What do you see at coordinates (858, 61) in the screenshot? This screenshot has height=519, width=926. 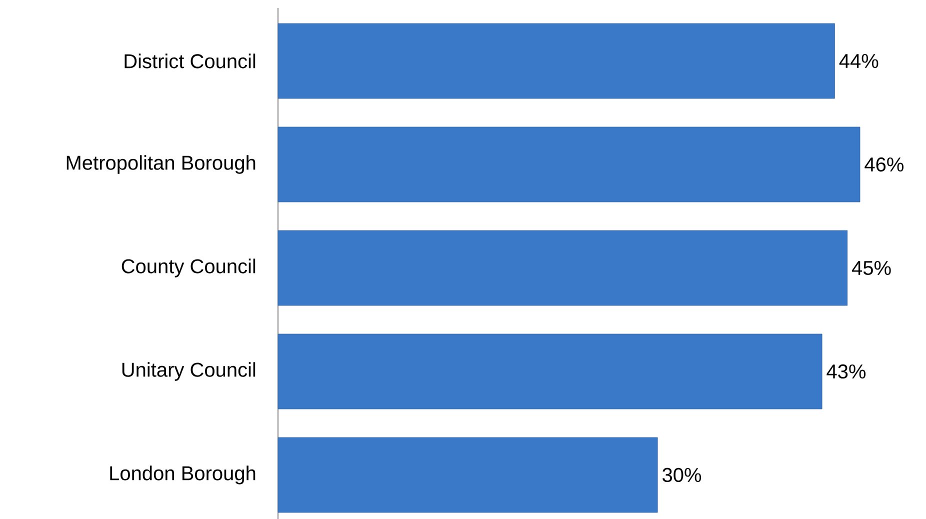 I see `data-label: 44%` at bounding box center [858, 61].